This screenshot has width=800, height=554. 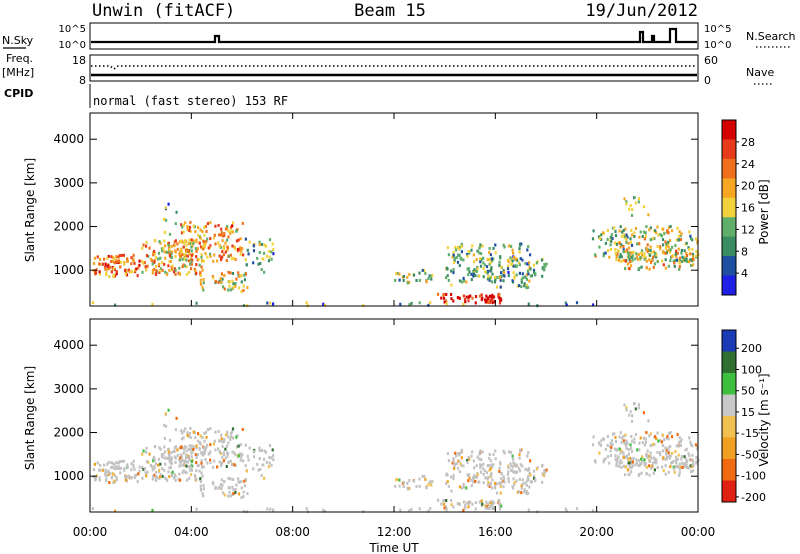 What do you see at coordinates (190, 101) in the screenshot?
I see `cpid-text: normal (fast stereo) 153 RF` at bounding box center [190, 101].